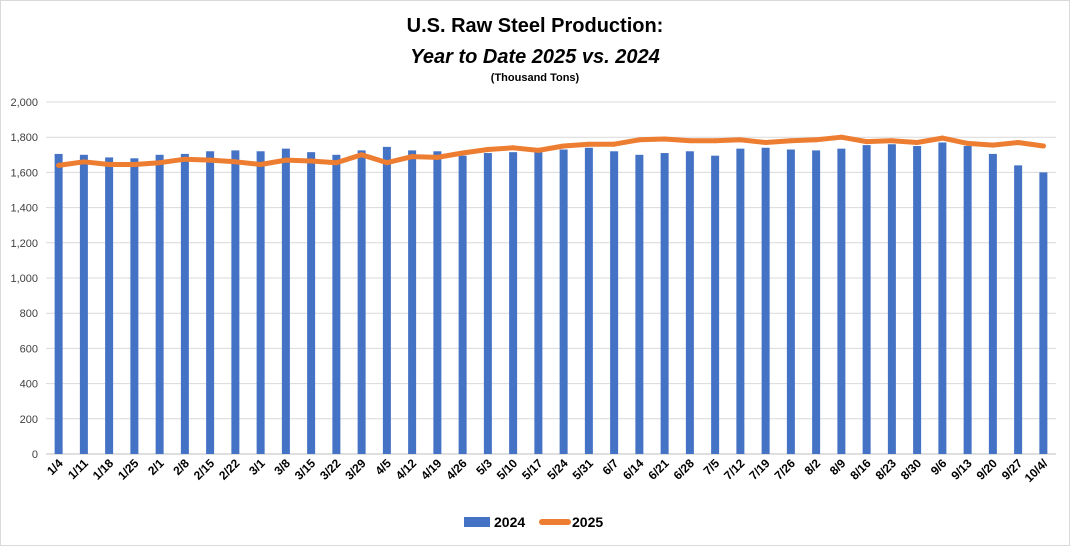 The image size is (1070, 546). Describe the element at coordinates (181, 467) in the screenshot. I see `x-tick-label: 2/8` at that location.